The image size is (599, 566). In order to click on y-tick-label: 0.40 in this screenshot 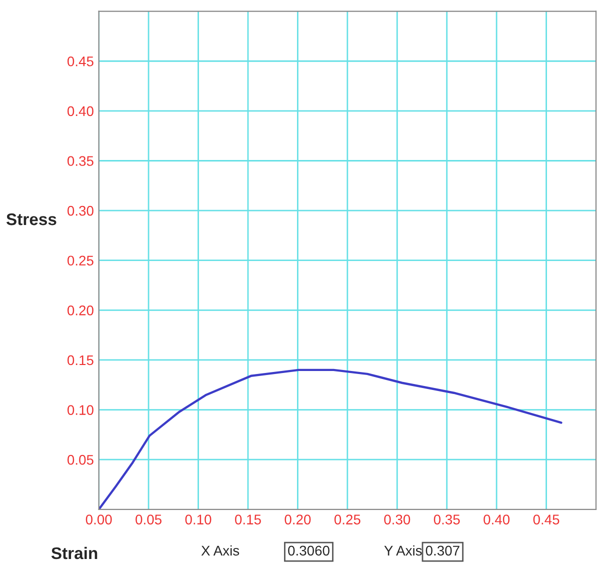, I will do `click(80, 111)`.